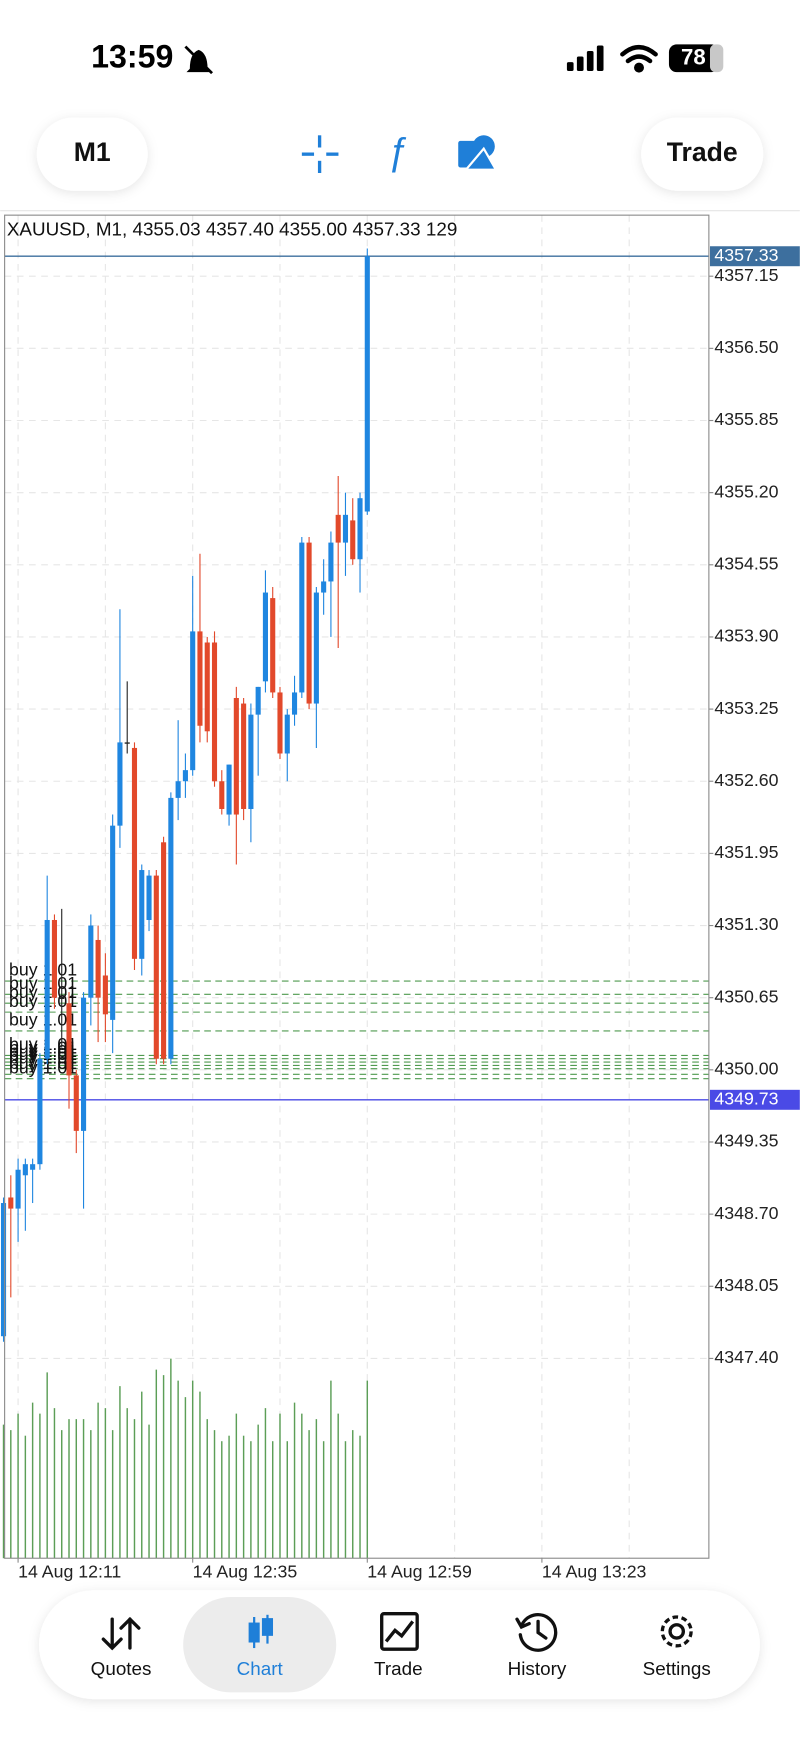 The image size is (800, 1739). What do you see at coordinates (746, 1141) in the screenshot?
I see `y-tick-label: 4349.35` at bounding box center [746, 1141].